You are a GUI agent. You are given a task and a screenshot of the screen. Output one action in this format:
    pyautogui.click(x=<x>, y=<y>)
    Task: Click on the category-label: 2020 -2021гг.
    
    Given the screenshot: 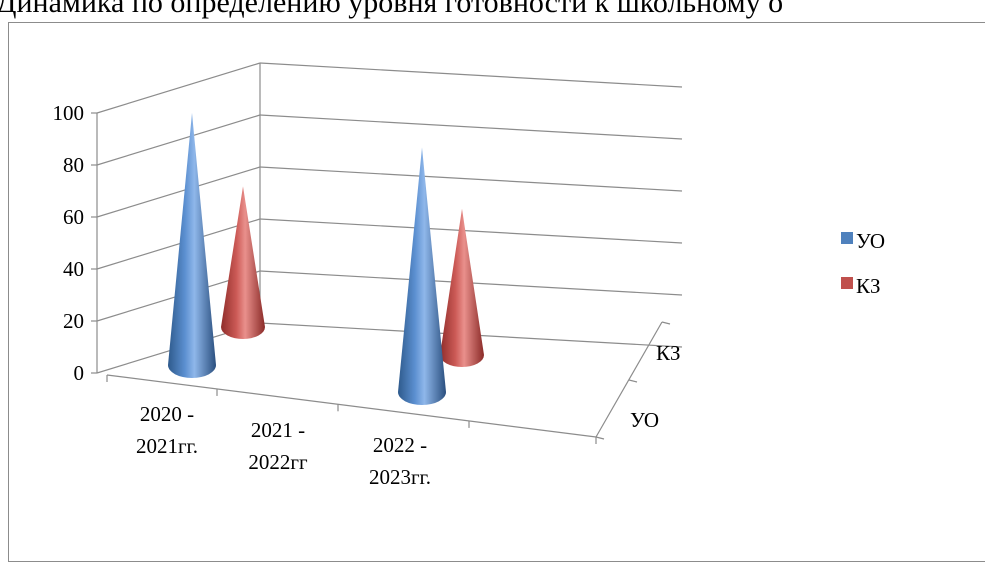 What is the action you would take?
    pyautogui.click(x=167, y=430)
    